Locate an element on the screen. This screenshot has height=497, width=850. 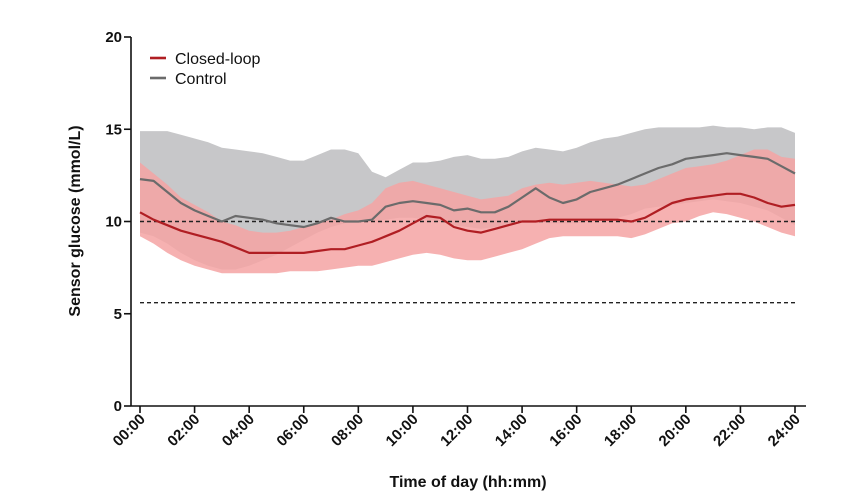
legend-label-closed-loop: Closed-loop is located at coordinates (217, 59).